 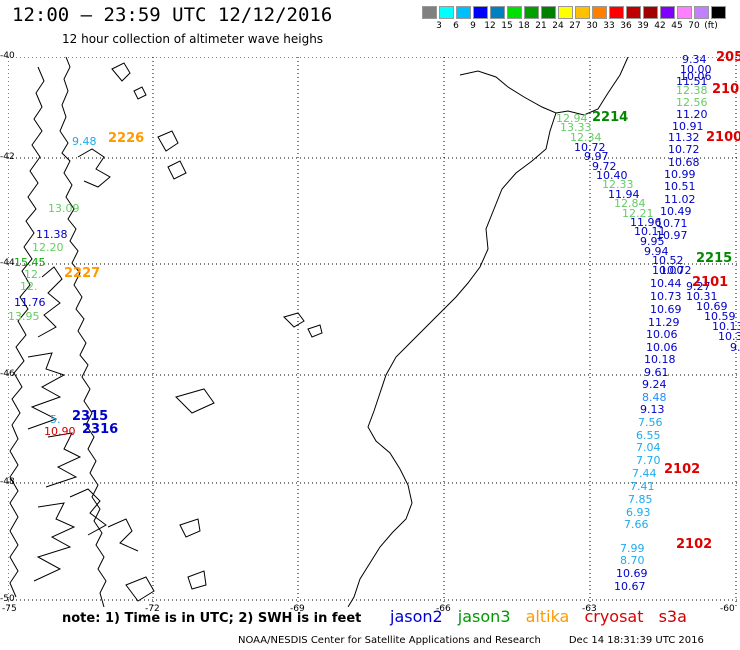 I want to click on wave-height-label: 9.24, so click(x=654, y=384).